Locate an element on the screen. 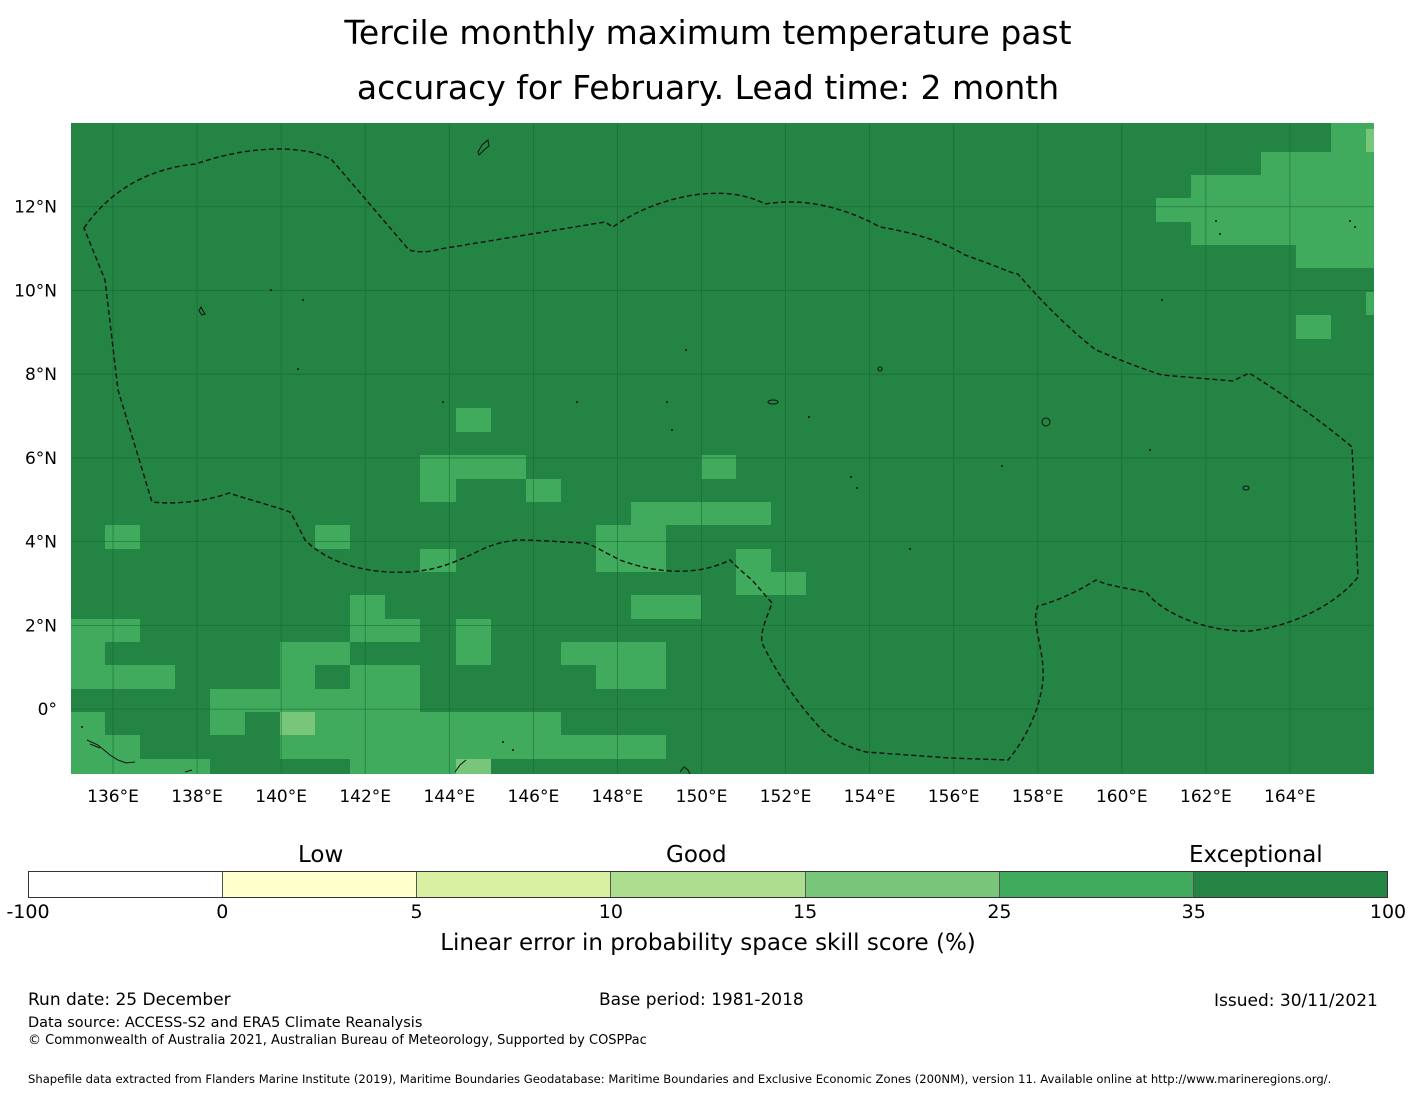  base-period: Base period: 1981-2018 is located at coordinates (701, 1000).